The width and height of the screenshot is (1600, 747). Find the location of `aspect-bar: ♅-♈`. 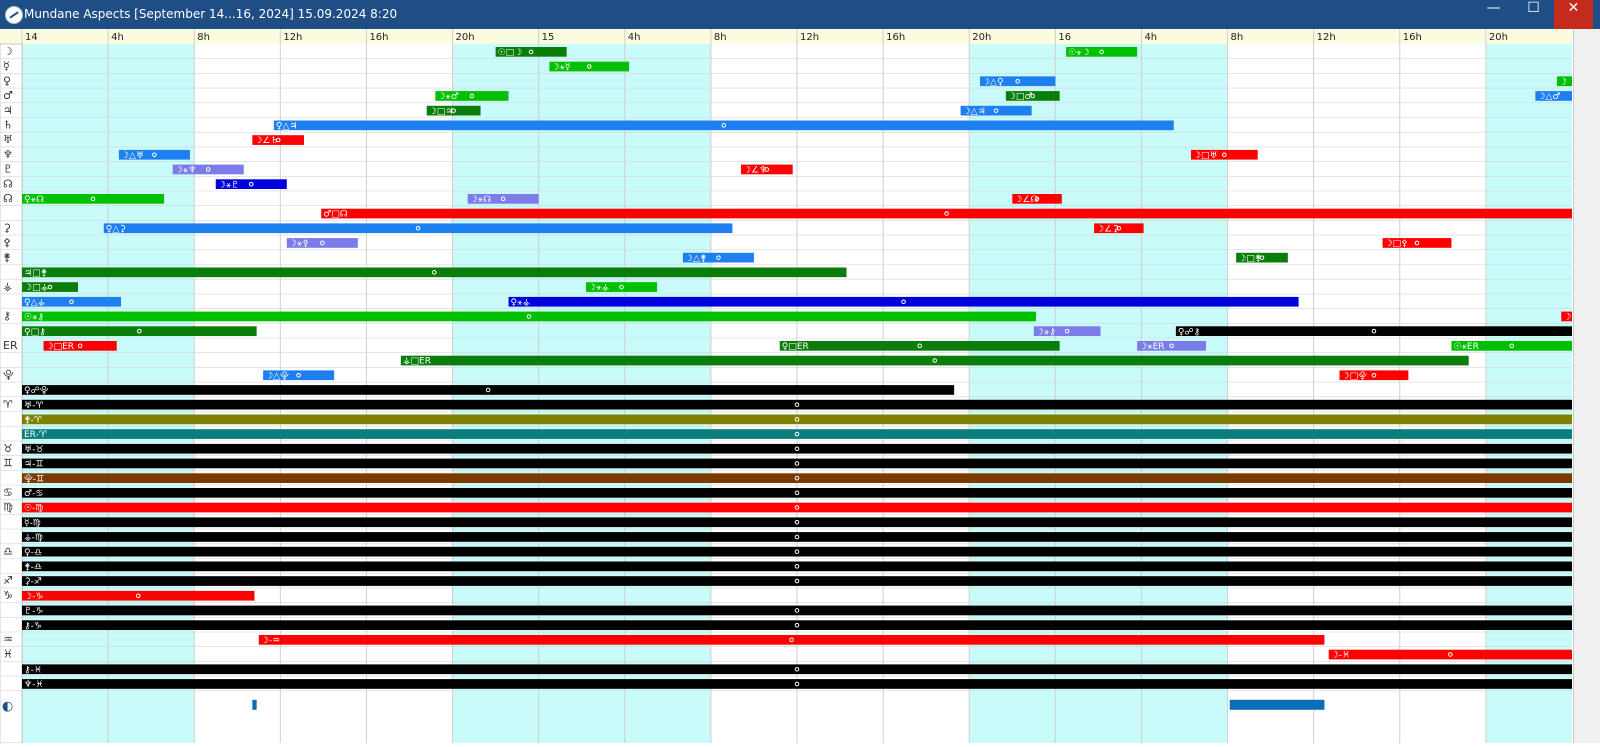

aspect-bar: ♅-♈ is located at coordinates (797, 405).